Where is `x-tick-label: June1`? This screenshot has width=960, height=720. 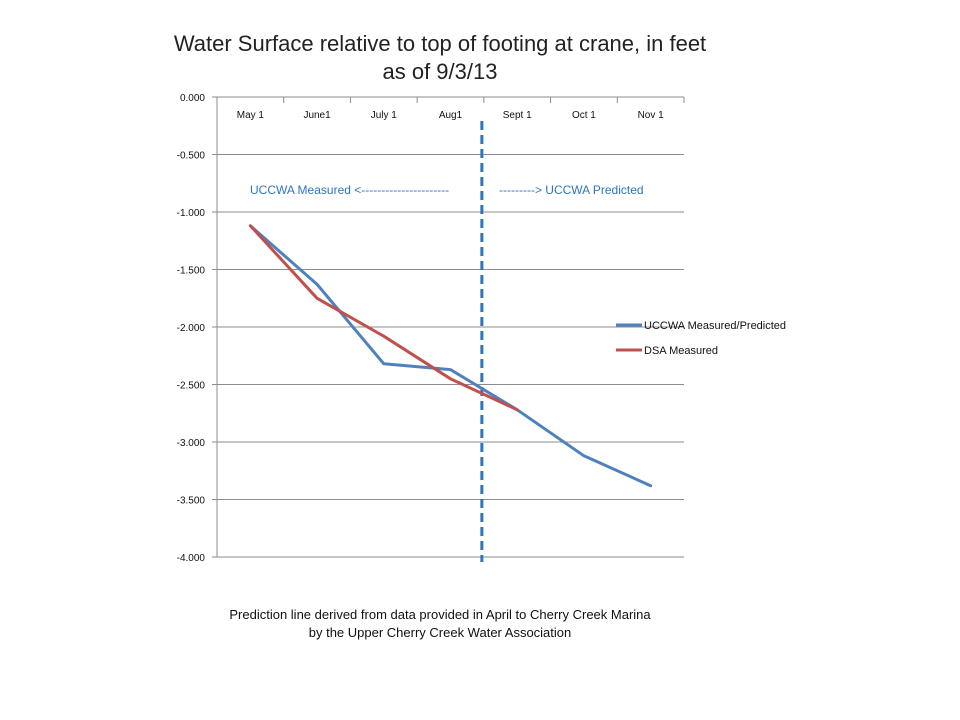 x-tick-label: June1 is located at coordinates (317, 115).